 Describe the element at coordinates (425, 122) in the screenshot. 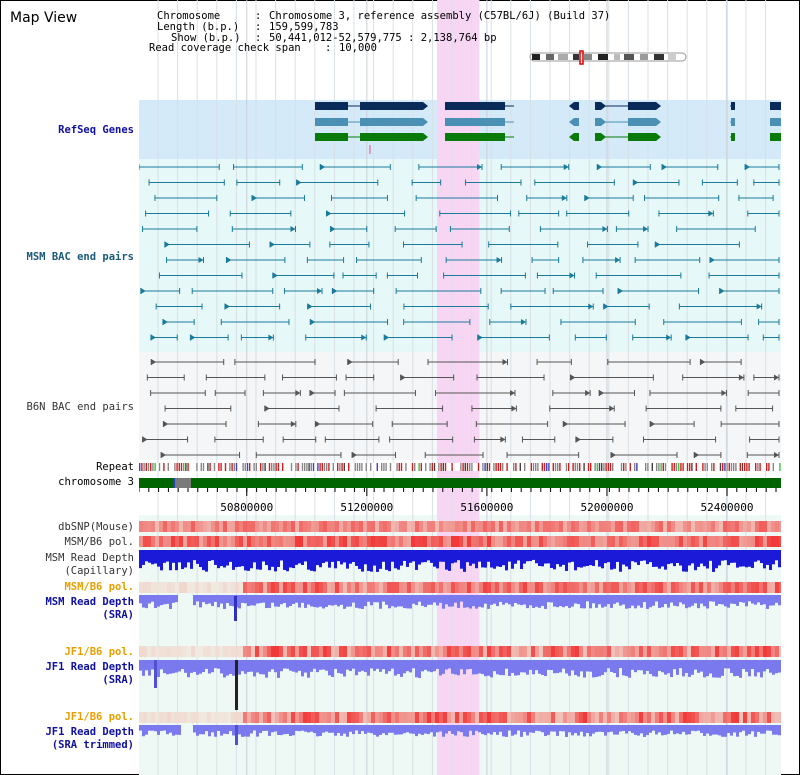

I see `gene-strand-arrow` at that location.